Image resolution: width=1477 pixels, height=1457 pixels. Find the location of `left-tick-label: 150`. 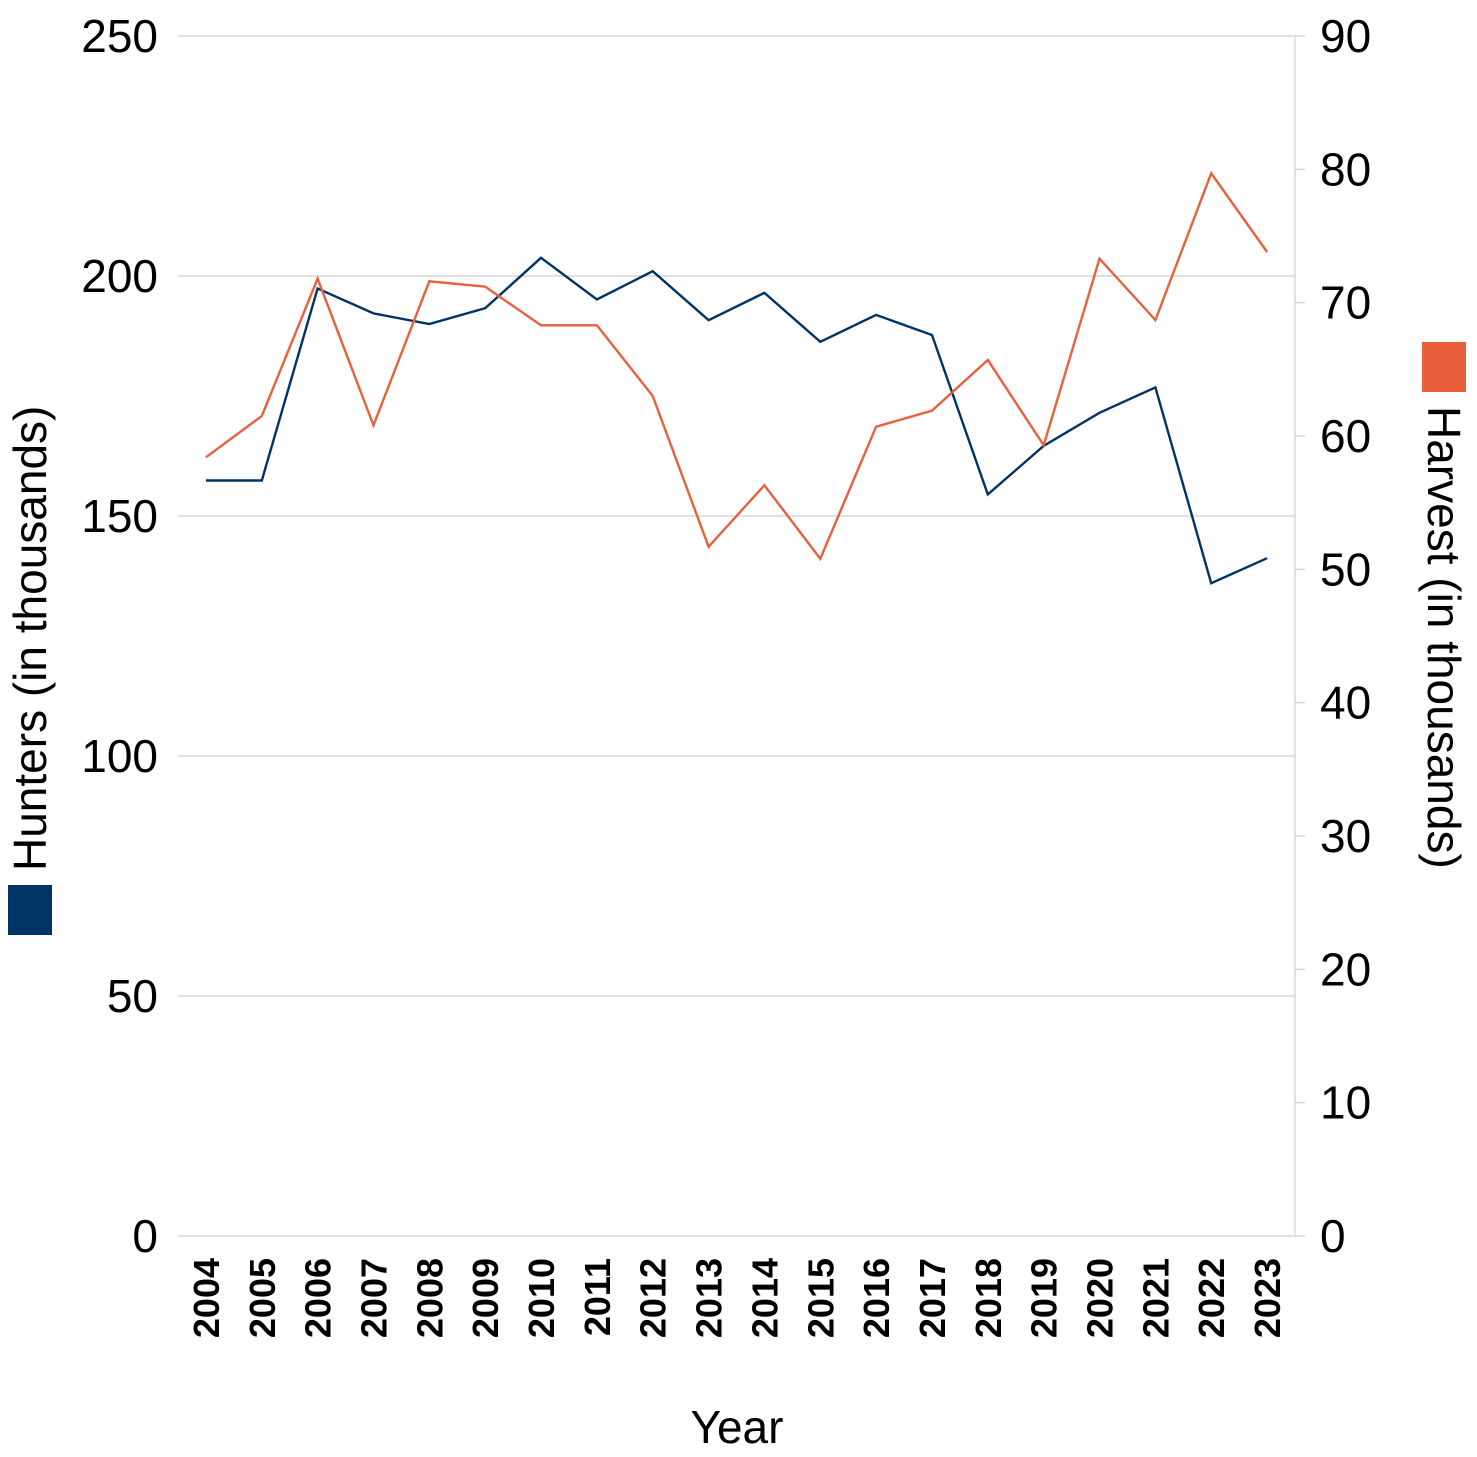

left-tick-label: 150 is located at coordinates (119, 516).